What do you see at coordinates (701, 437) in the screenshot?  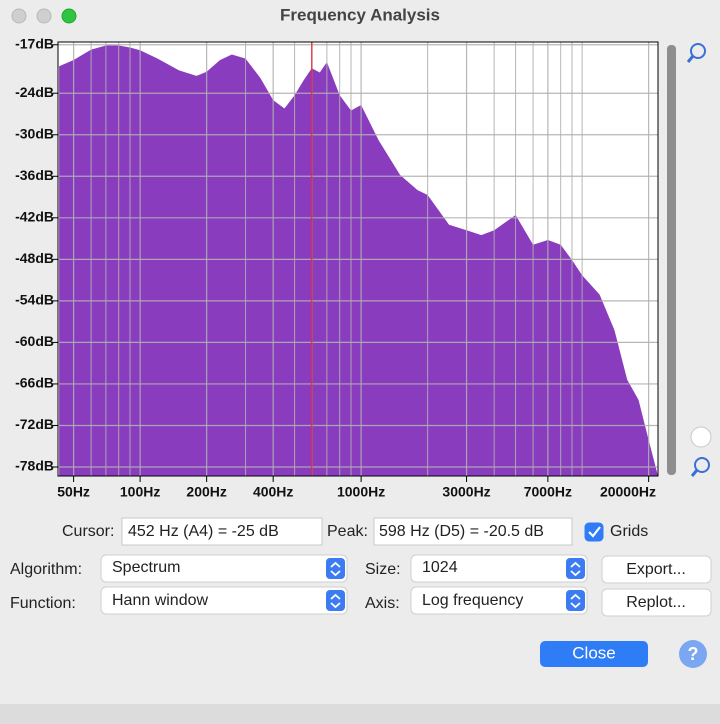 I see `slider-knob` at bounding box center [701, 437].